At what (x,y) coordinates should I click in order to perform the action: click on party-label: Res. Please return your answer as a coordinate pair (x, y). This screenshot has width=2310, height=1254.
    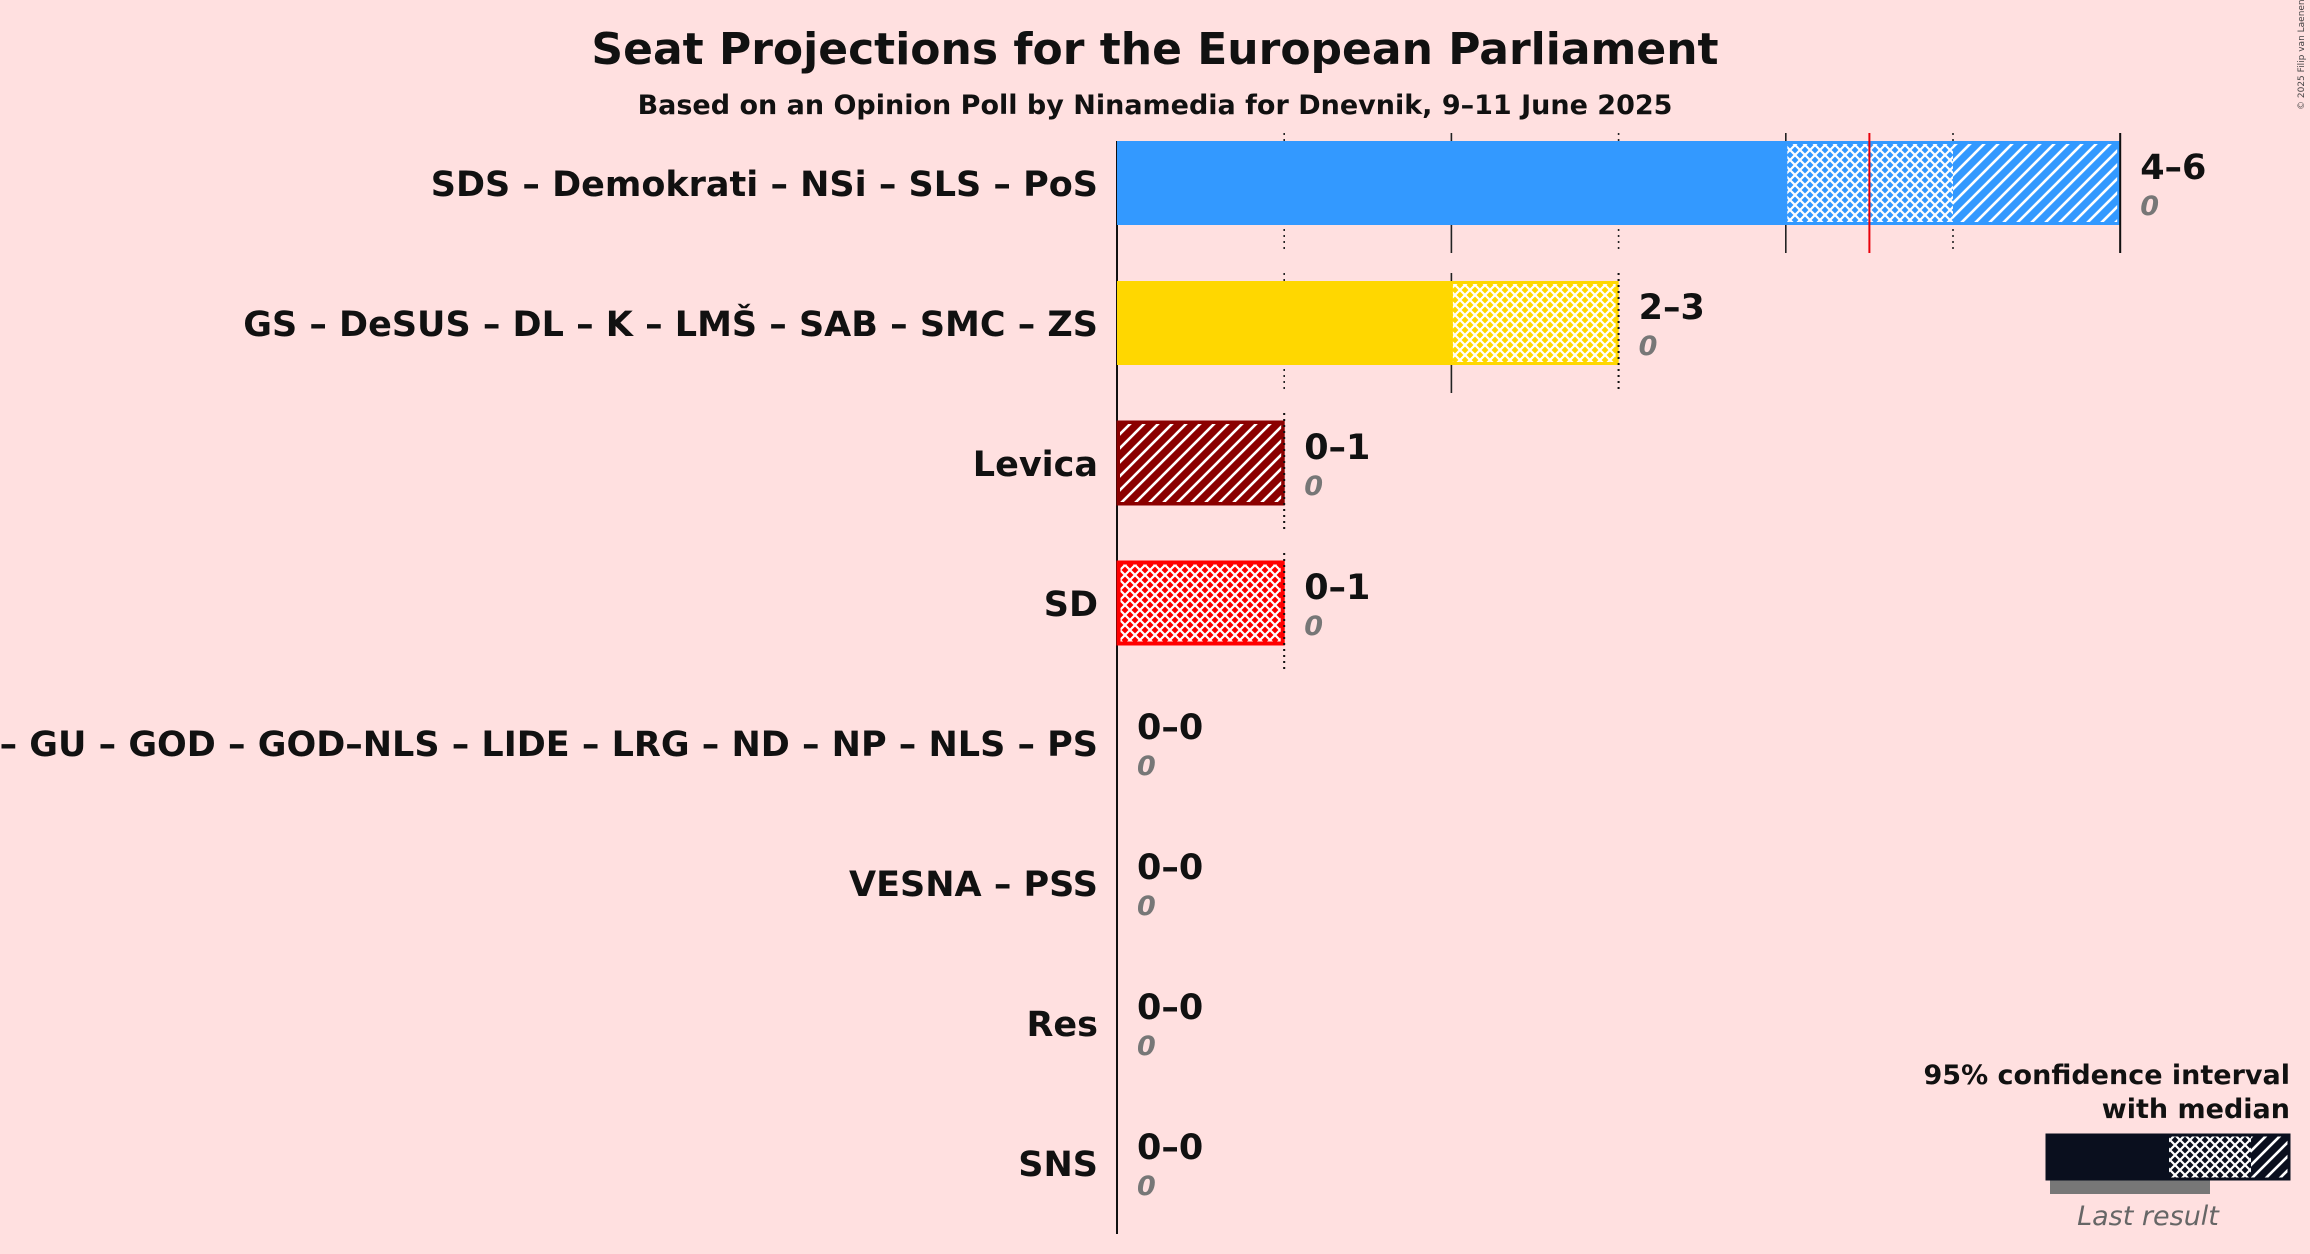
    Looking at the image, I should click on (1062, 1025).